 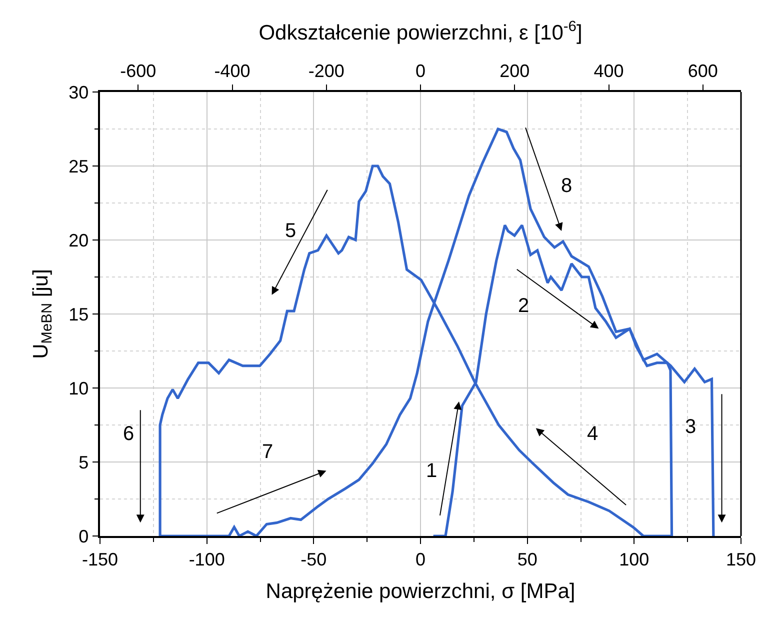 What do you see at coordinates (420, 559) in the screenshot?
I see `x-tick-label: 0` at bounding box center [420, 559].